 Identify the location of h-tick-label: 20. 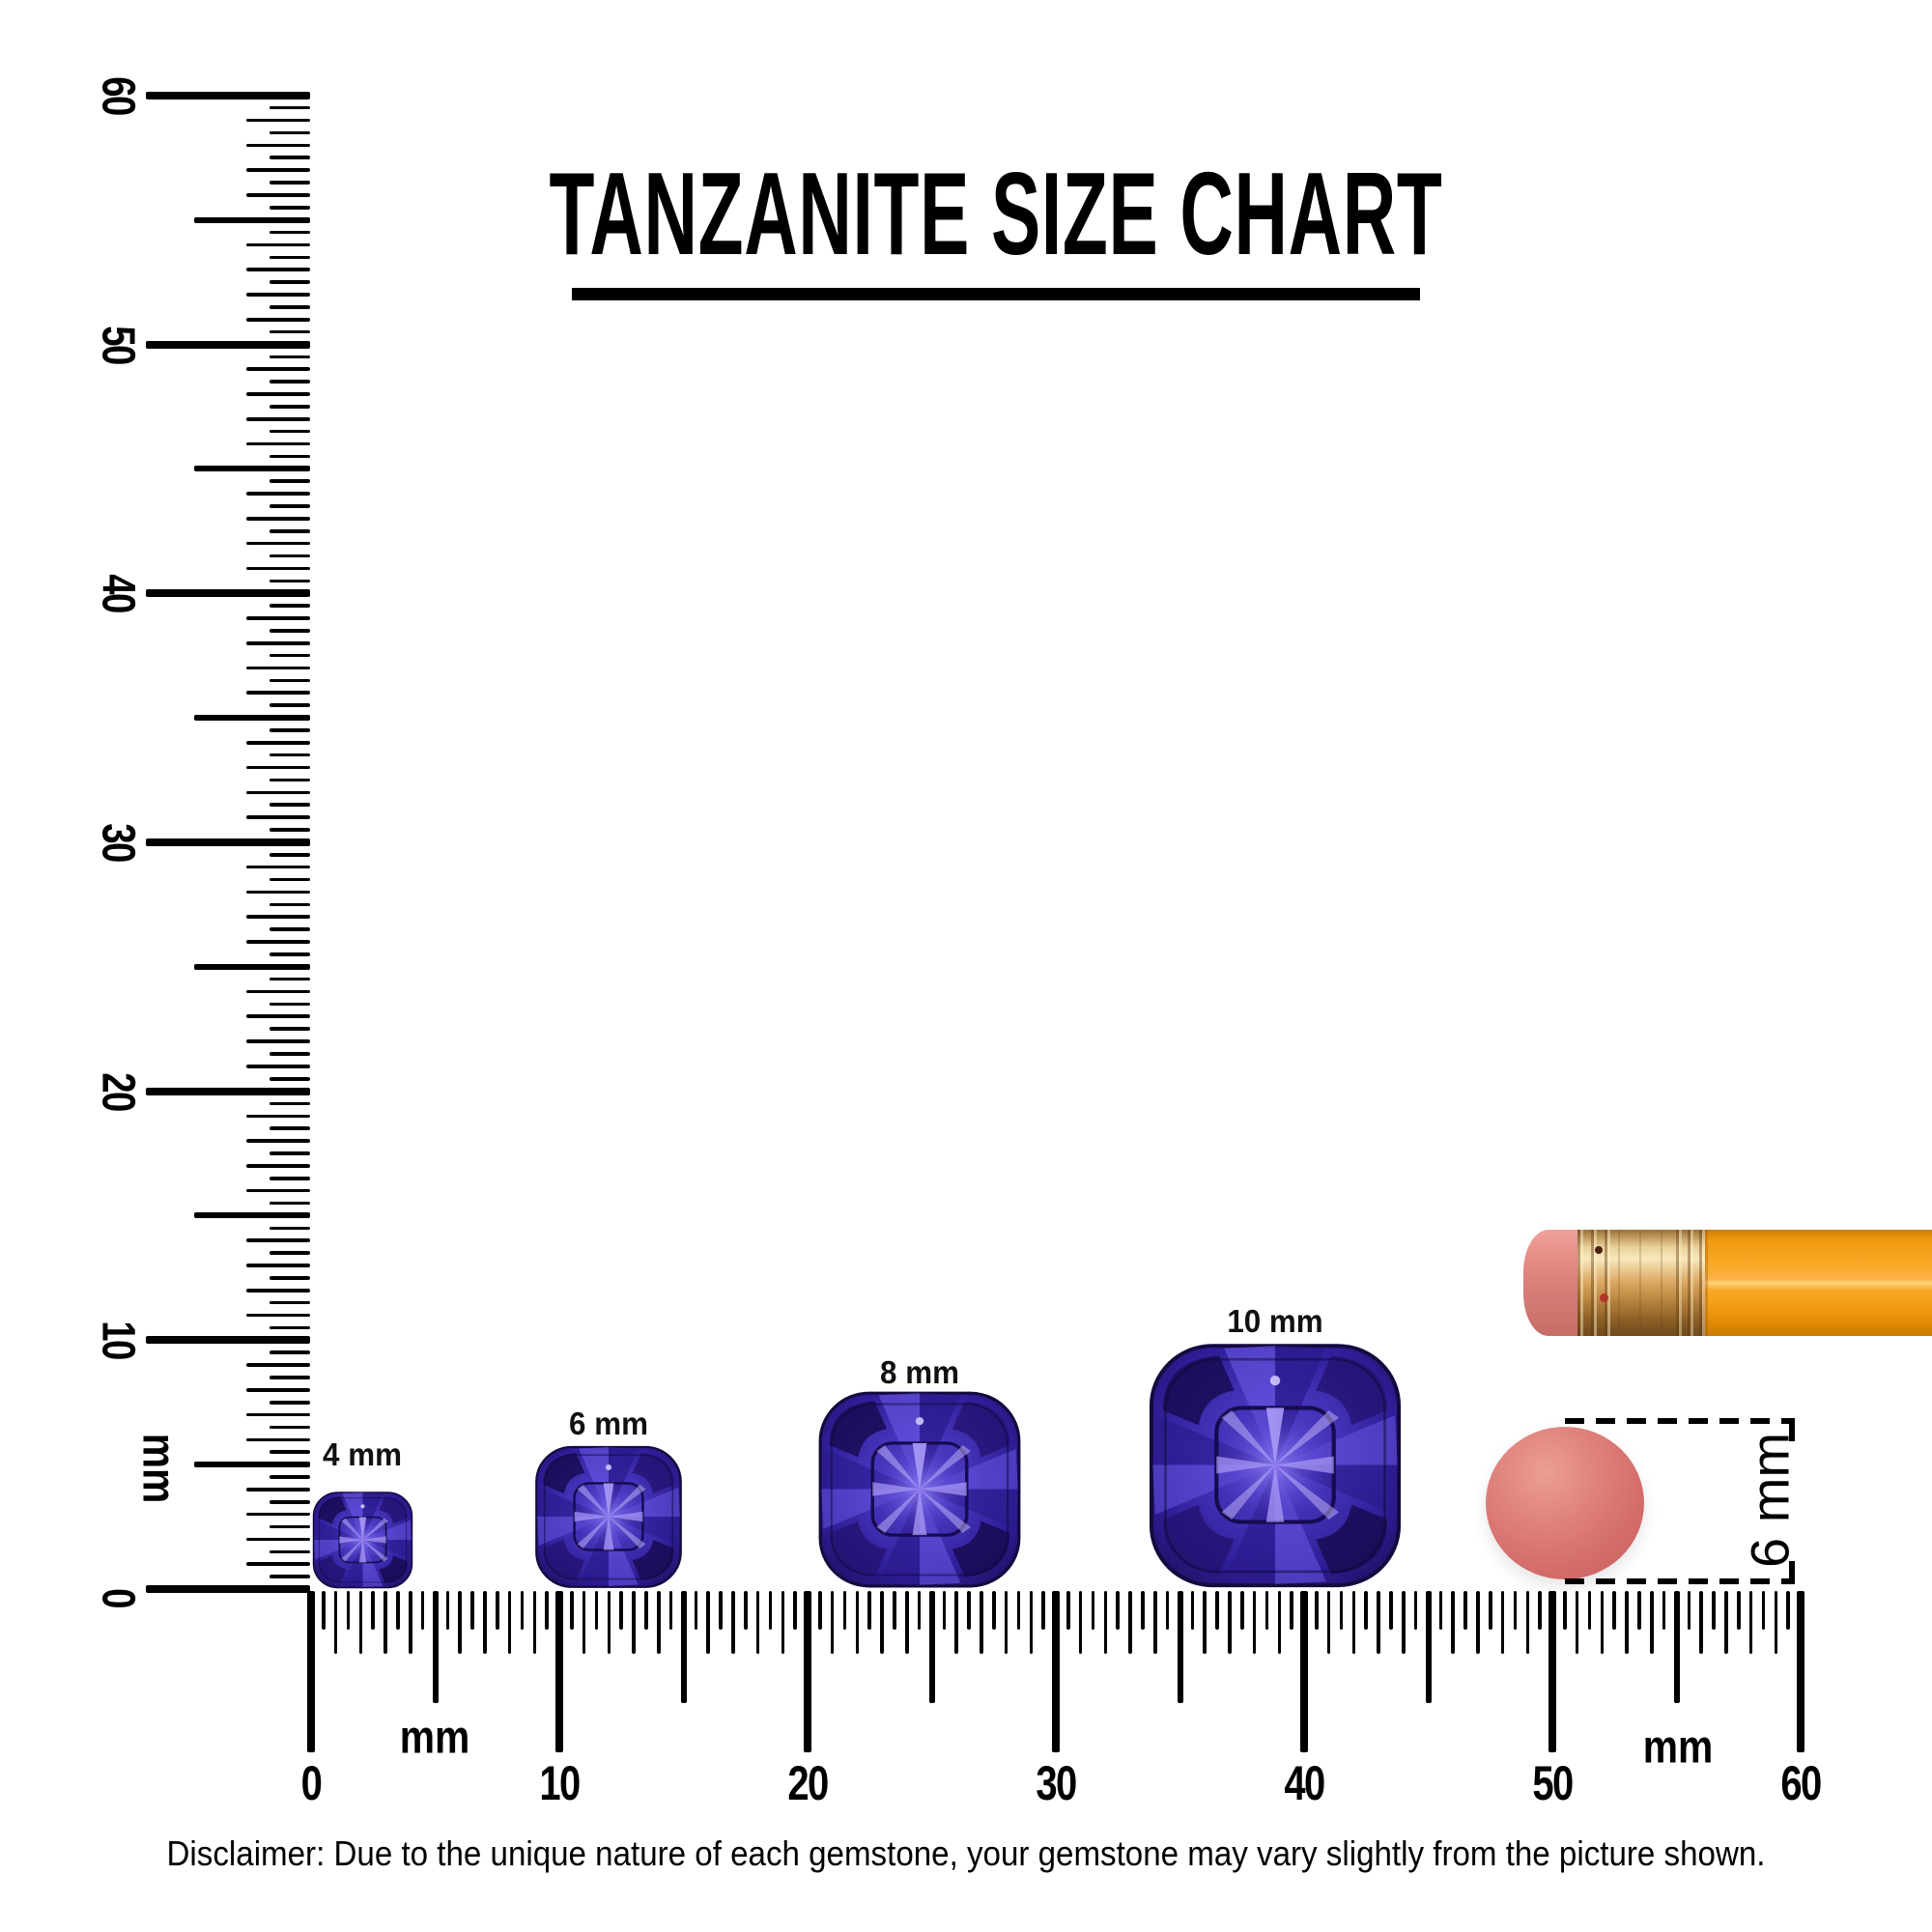
(808, 1783).